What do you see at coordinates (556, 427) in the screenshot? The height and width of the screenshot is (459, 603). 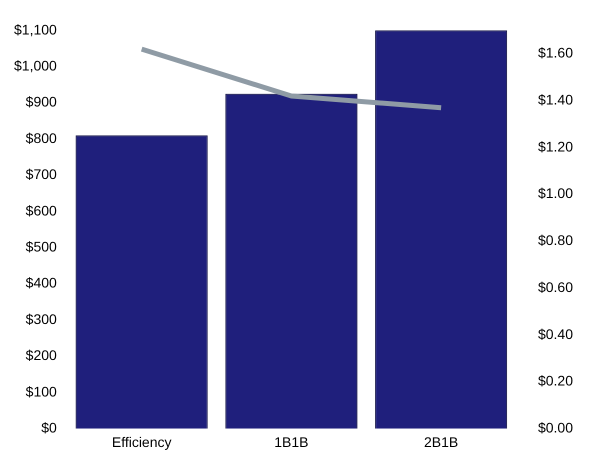 I see `y2-tick-label: $0.00` at bounding box center [556, 427].